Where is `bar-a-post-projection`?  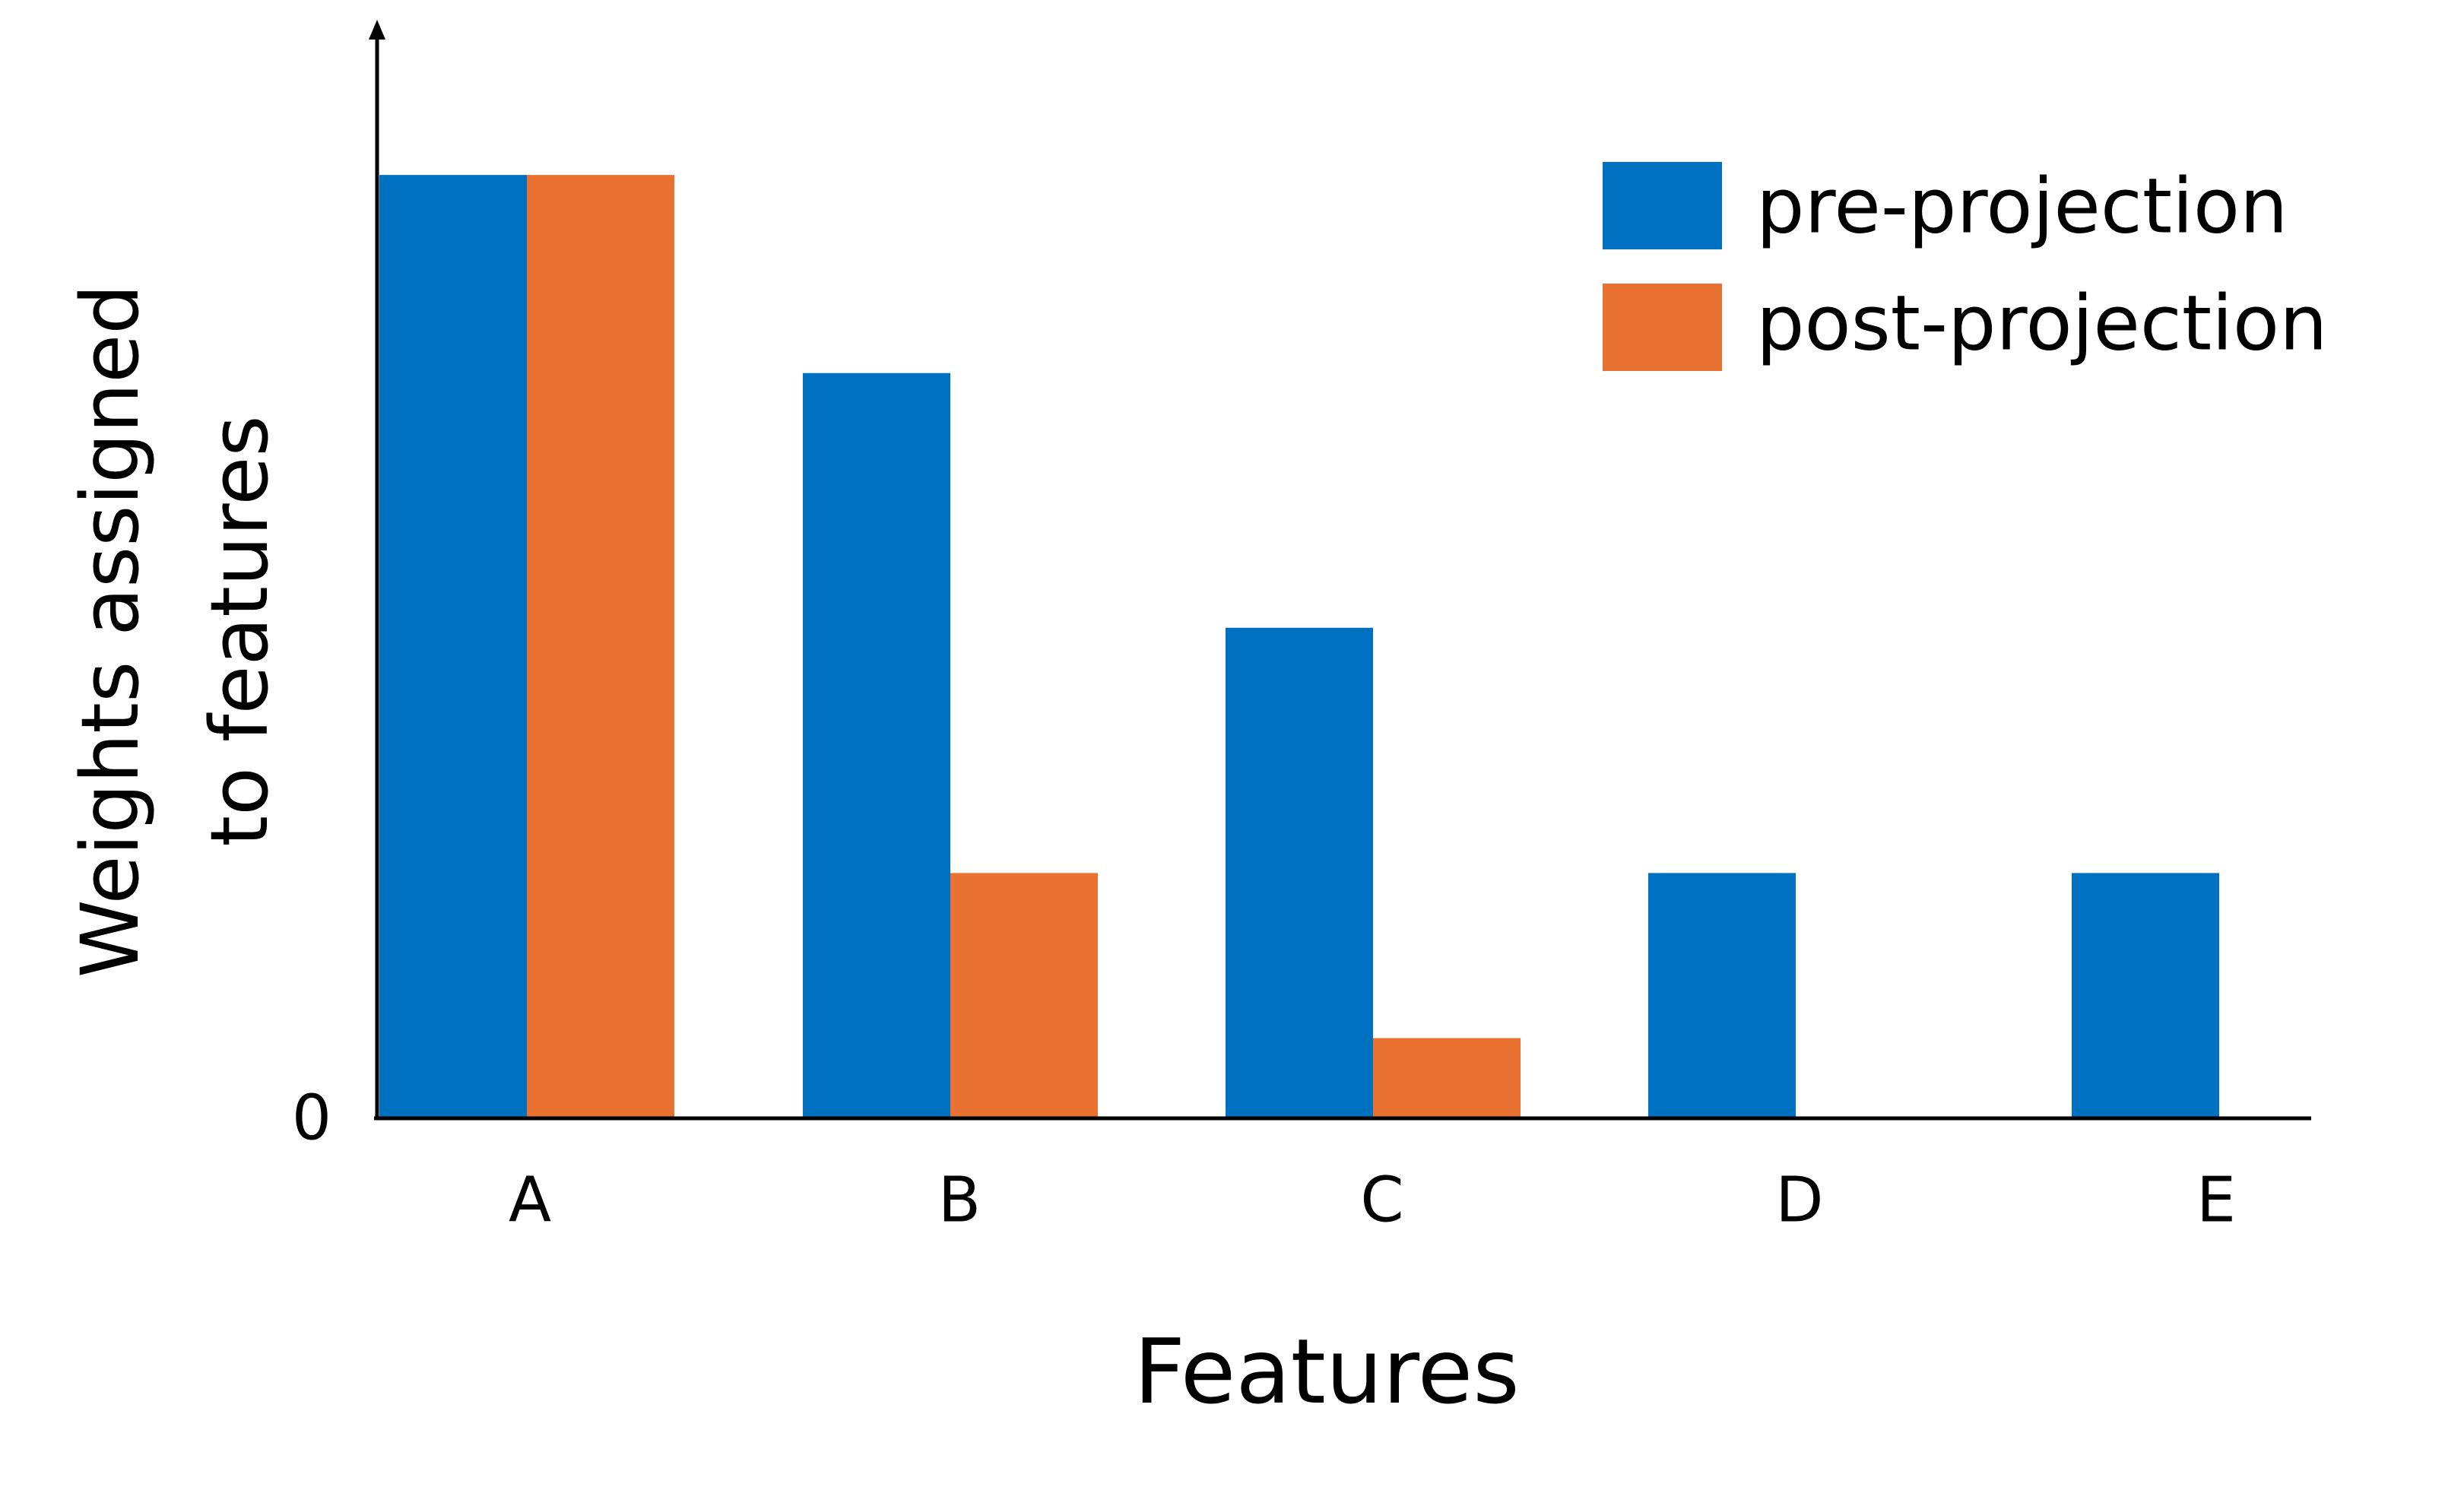
bar-a-post-projection is located at coordinates (601, 647).